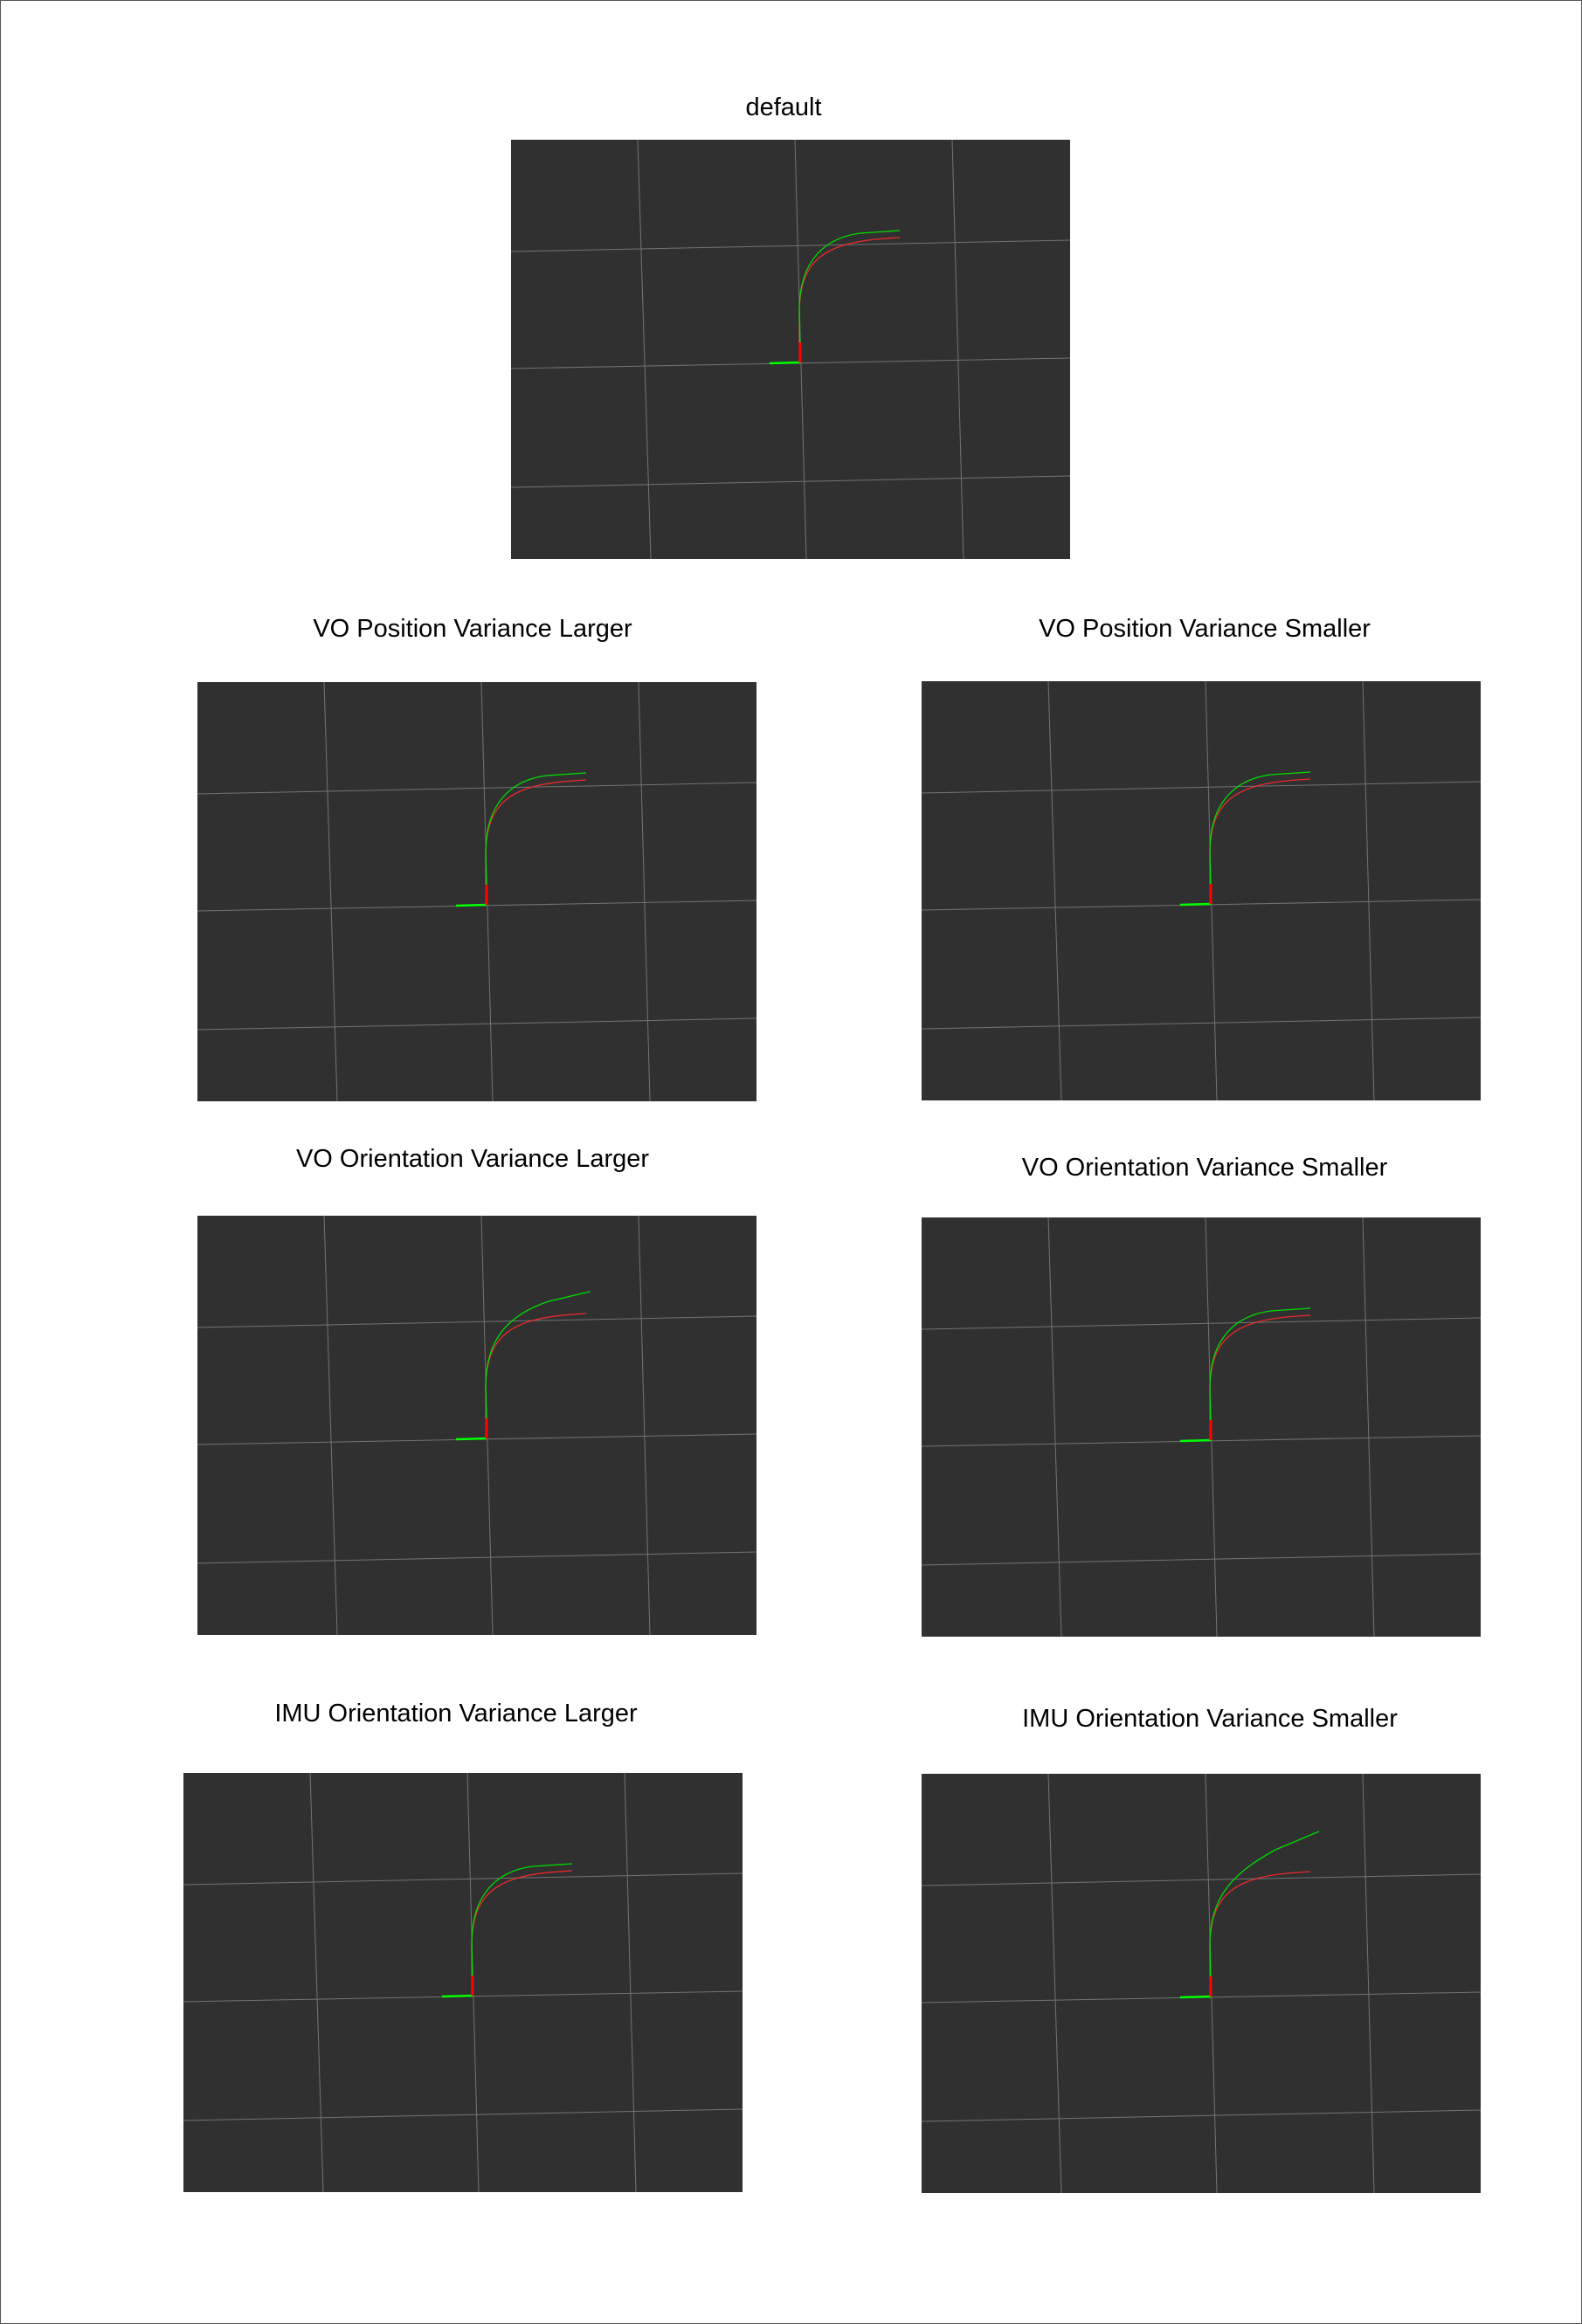  What do you see at coordinates (472, 629) in the screenshot?
I see `panel-title: VO Position Variance Larger` at bounding box center [472, 629].